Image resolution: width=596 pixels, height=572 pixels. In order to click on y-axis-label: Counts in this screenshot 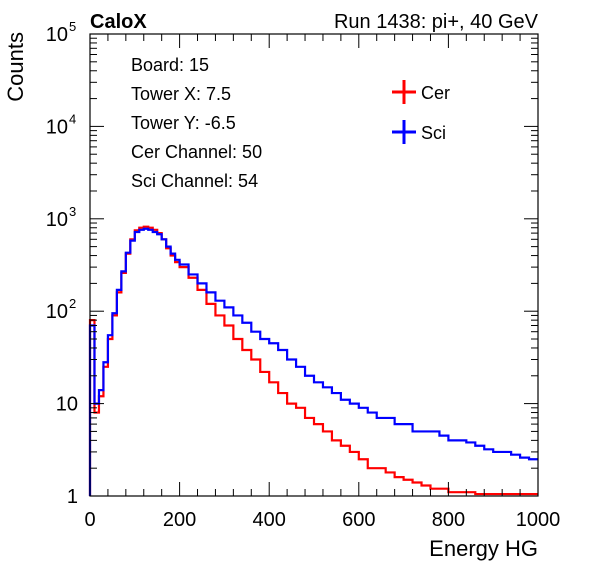, I will do `click(15, 67)`.